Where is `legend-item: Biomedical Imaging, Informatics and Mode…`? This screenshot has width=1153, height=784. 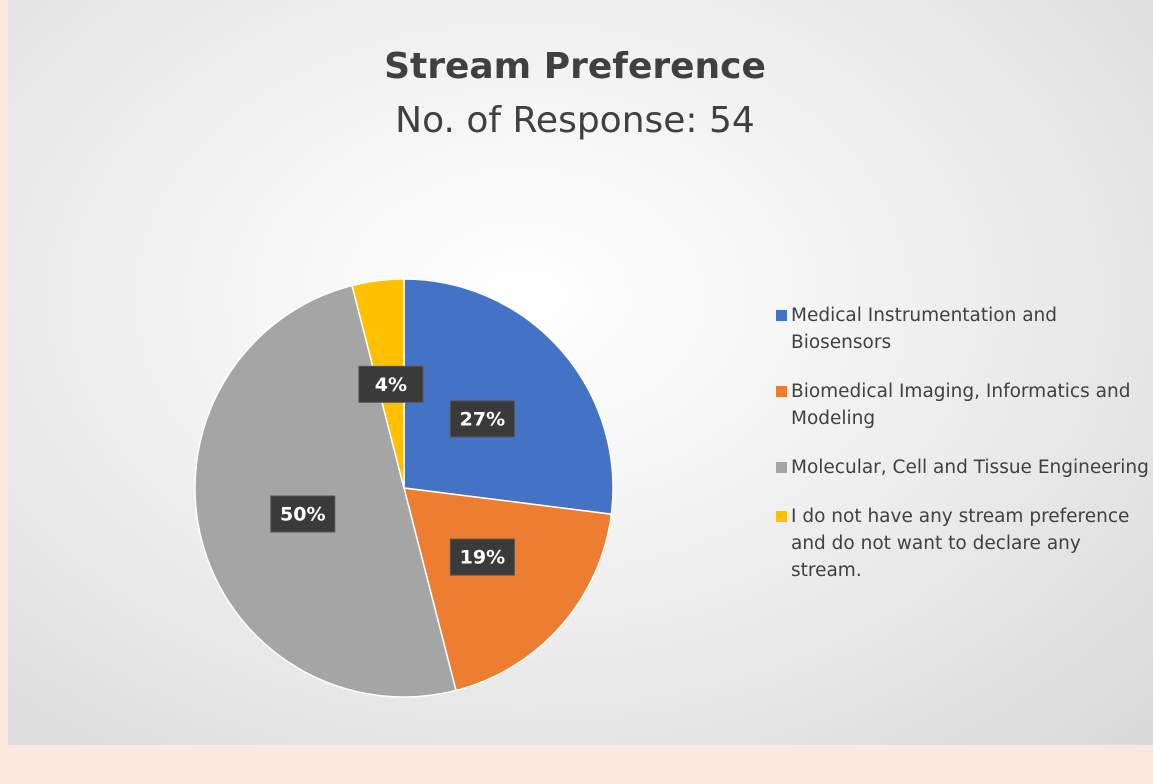
legend-item: Biomedical Imaging, Informatics and Mode… is located at coordinates (964, 405).